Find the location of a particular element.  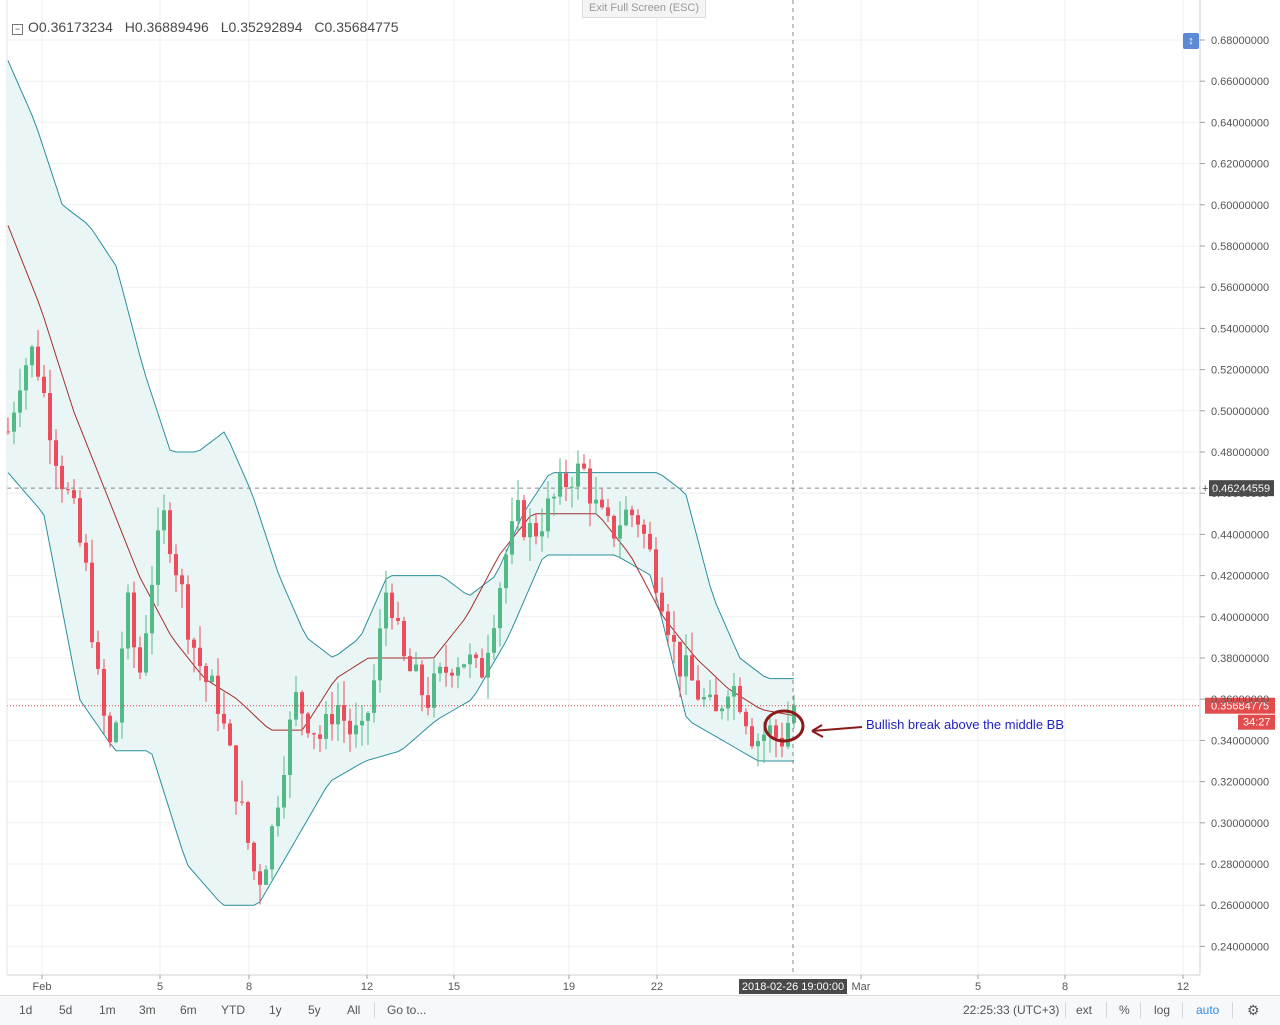

y-tick-label: 0.26000000 is located at coordinates (1240, 906).